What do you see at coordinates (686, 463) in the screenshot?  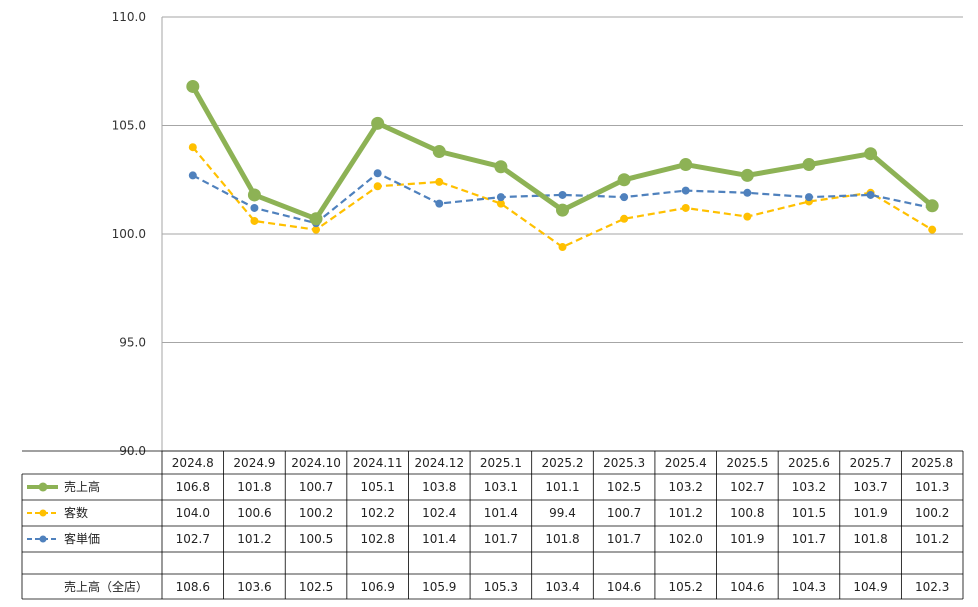 I see `x-tick-label: 2025.4` at bounding box center [686, 463].